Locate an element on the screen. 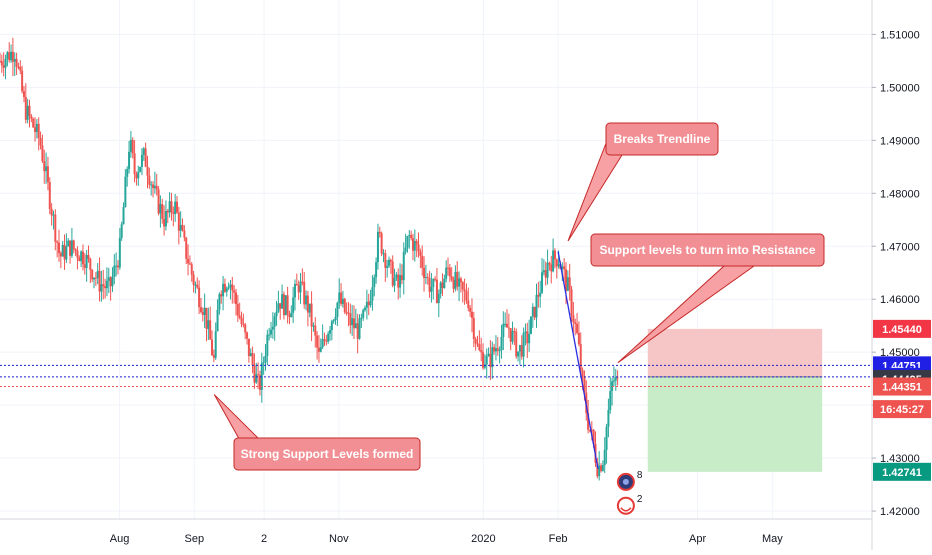 This screenshot has width=932, height=555. callout: Breaks Trendline is located at coordinates (643, 182).